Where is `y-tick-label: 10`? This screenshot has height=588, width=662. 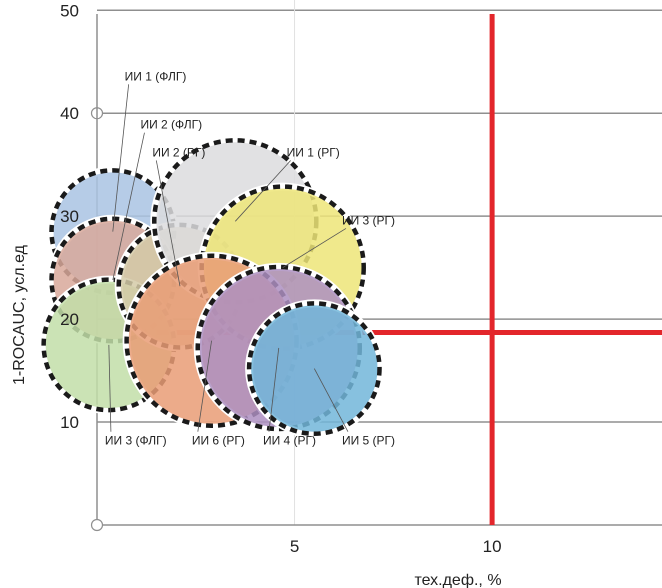
y-tick-label: 10 is located at coordinates (69, 422).